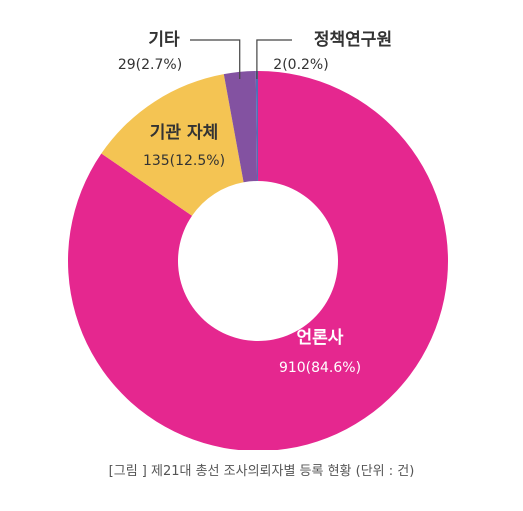  Describe the element at coordinates (320, 338) in the screenshot. I see `slice-label-1: 언론사` at that location.